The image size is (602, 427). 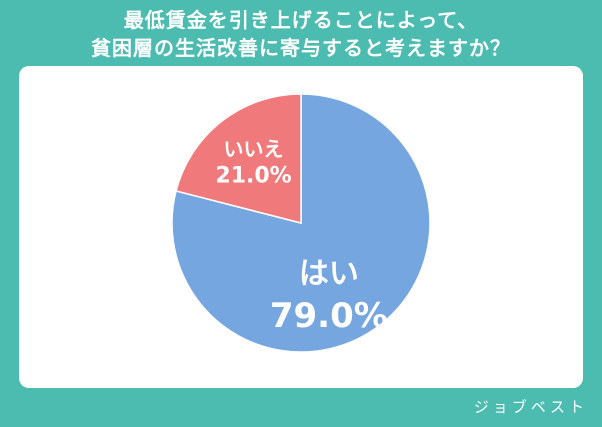 What do you see at coordinates (530, 407) in the screenshot?
I see `brand-logo: ジョブベスト` at bounding box center [530, 407].